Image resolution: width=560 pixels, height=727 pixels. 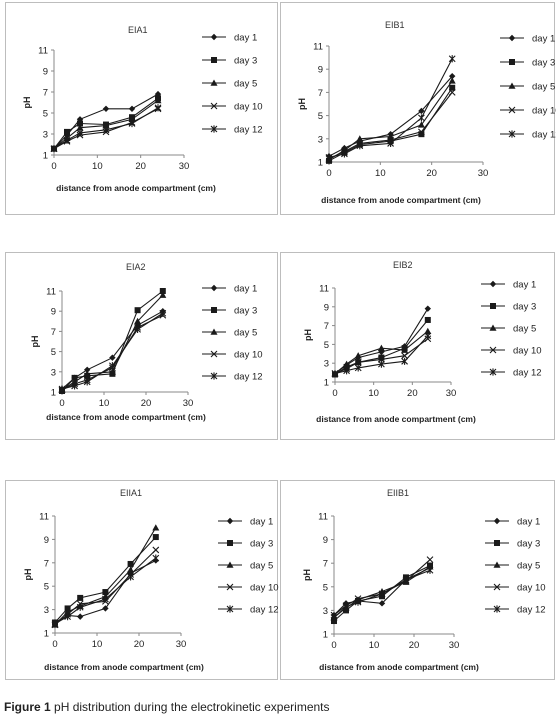 What do you see at coordinates (245, 333) in the screenshot?
I see `legend-label: day 5` at bounding box center [245, 333].